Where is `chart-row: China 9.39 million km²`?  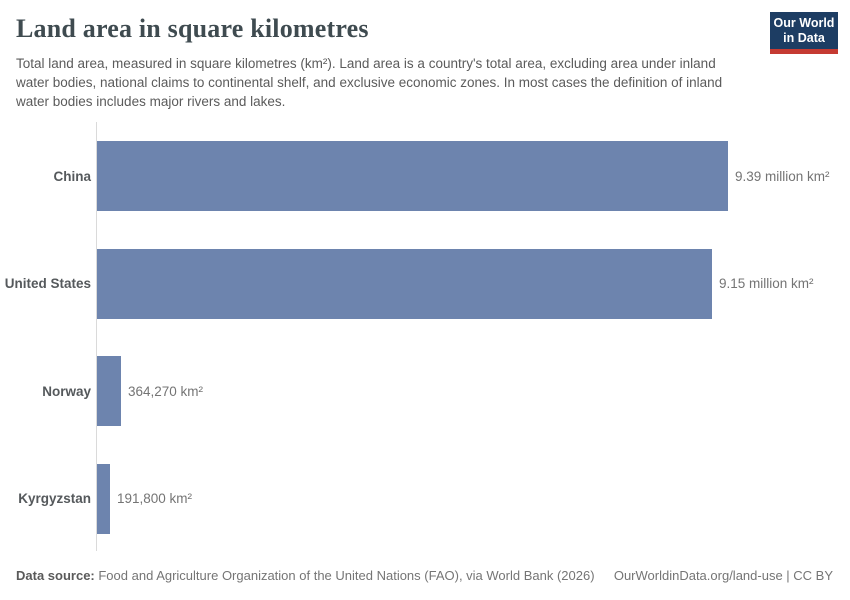
chart-row: China 9.39 million km² is located at coordinates (425, 176).